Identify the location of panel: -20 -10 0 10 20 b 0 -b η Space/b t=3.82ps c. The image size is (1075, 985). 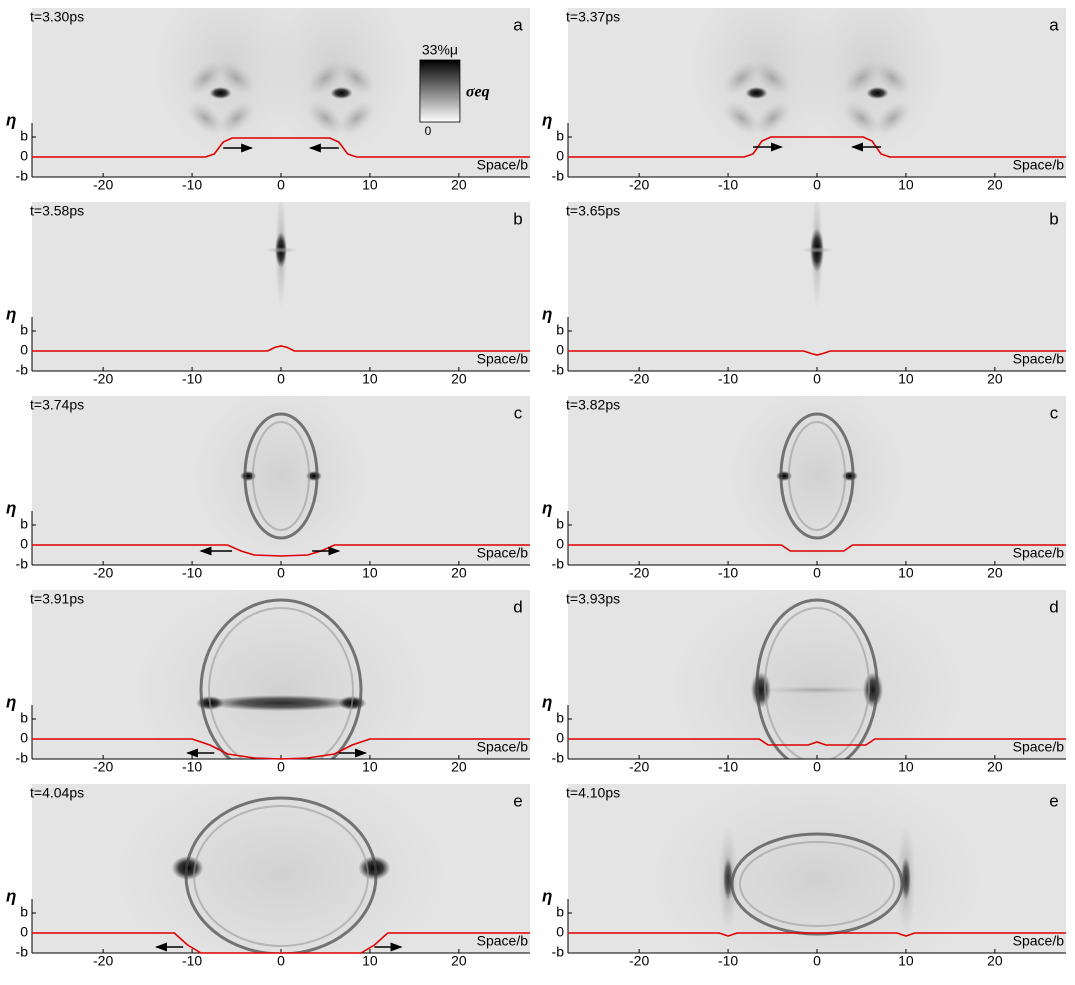
(804, 488).